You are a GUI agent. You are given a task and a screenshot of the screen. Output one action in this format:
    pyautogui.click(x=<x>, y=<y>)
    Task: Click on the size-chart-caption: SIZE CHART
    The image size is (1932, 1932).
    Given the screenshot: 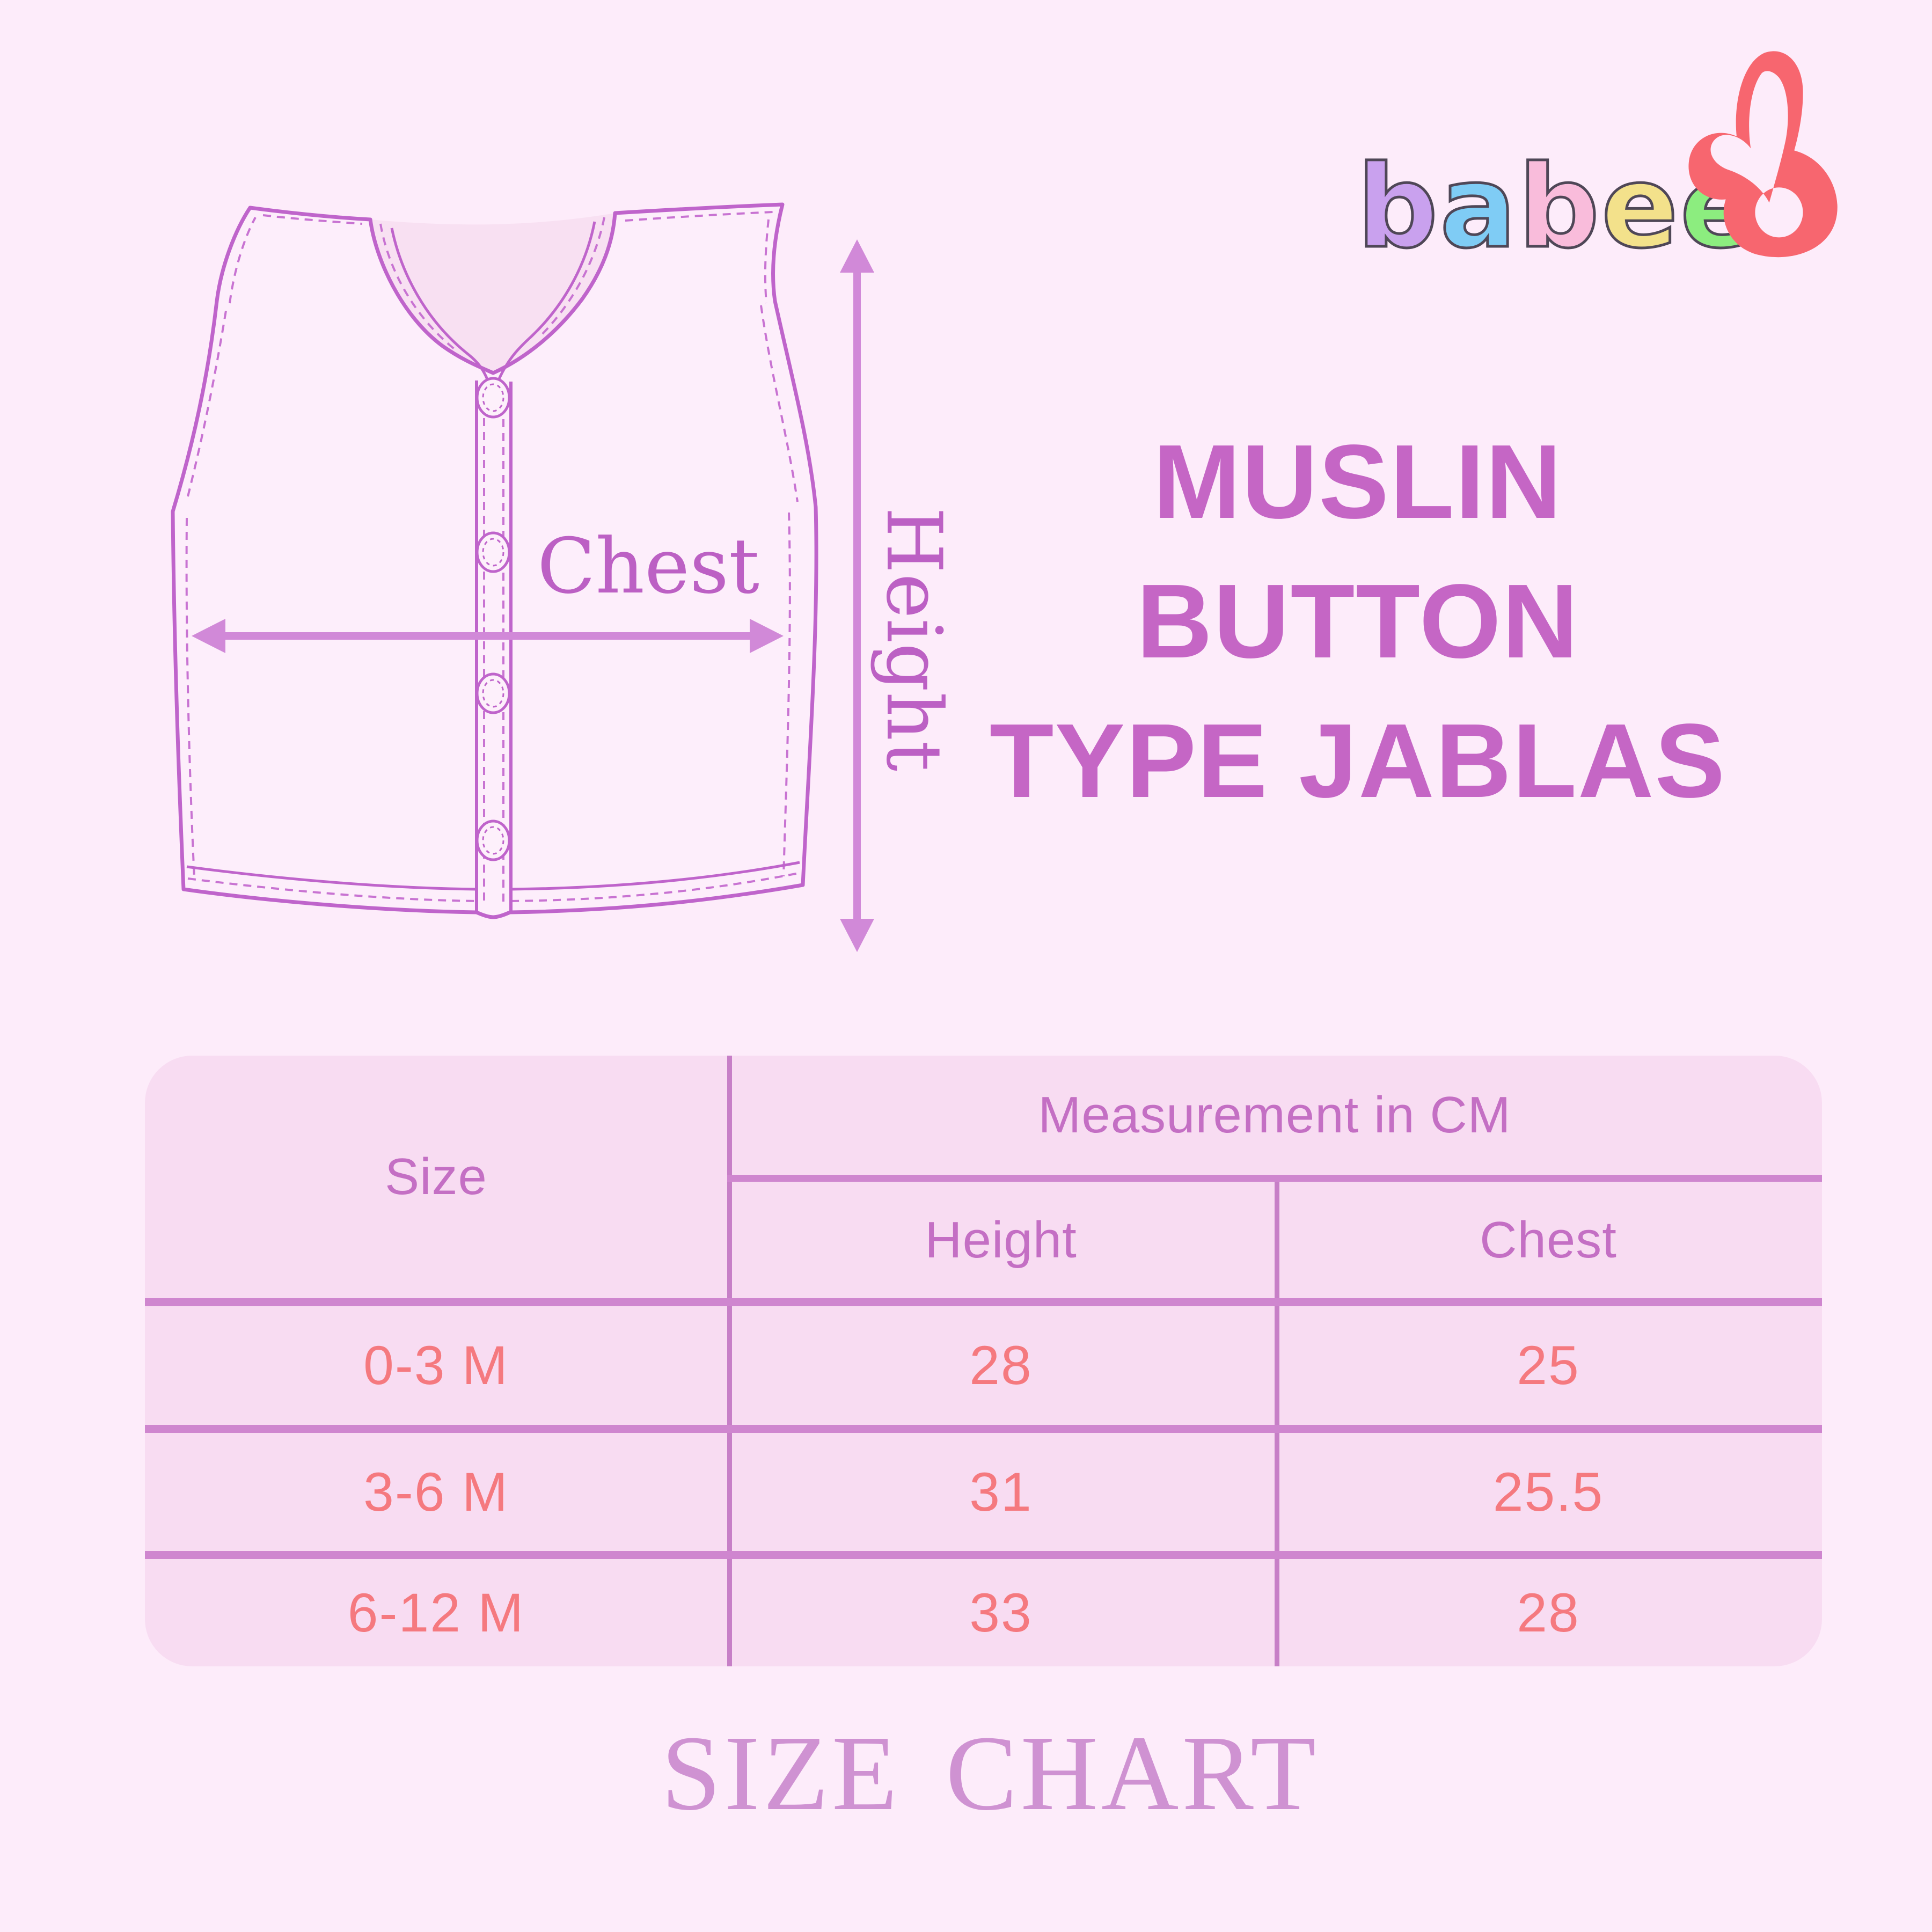 What is the action you would take?
    pyautogui.click(x=990, y=1773)
    